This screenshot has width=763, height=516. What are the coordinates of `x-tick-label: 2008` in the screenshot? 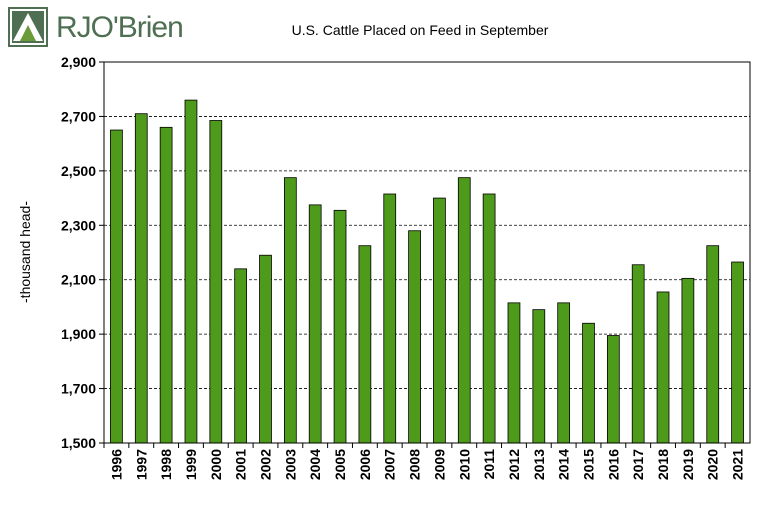 It's located at (415, 464).